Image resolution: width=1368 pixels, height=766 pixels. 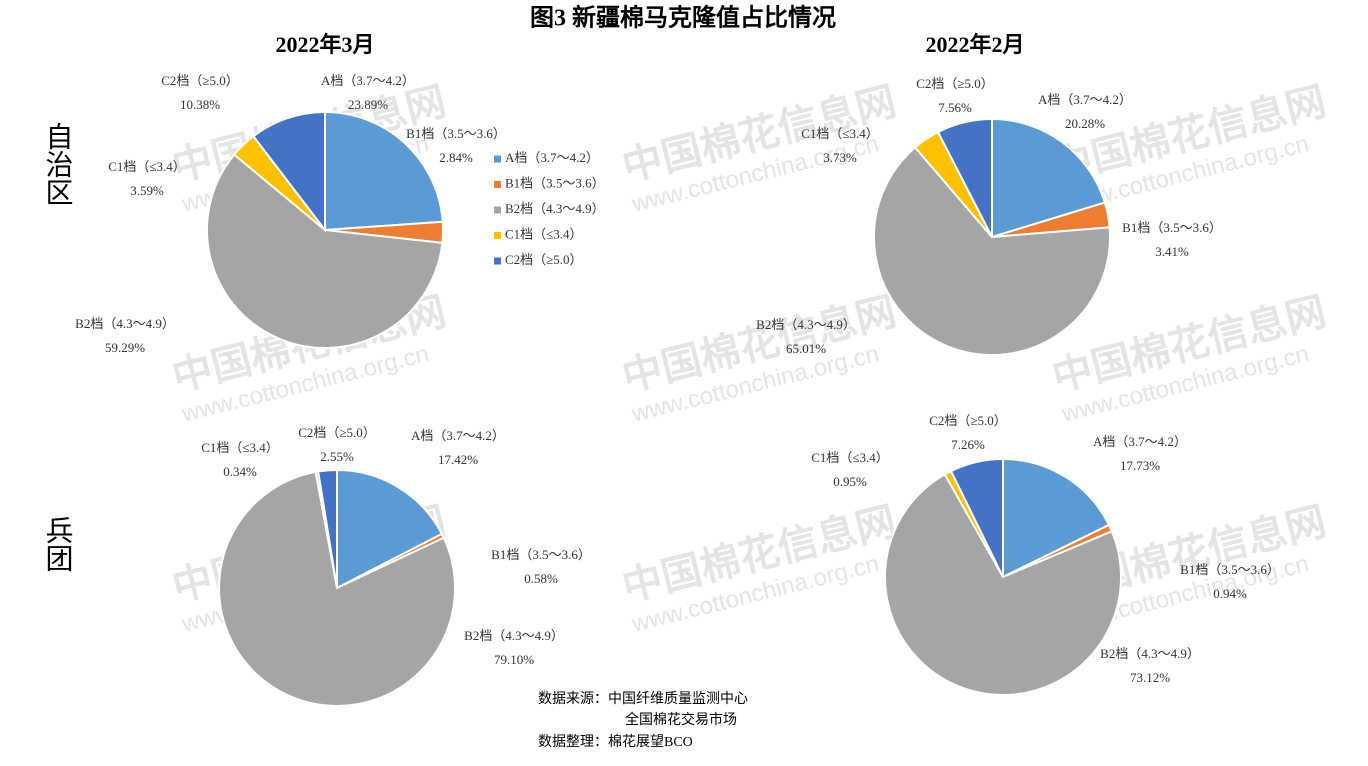 What do you see at coordinates (968, 444) in the screenshot?
I see `data-label-value: 7.26%` at bounding box center [968, 444].